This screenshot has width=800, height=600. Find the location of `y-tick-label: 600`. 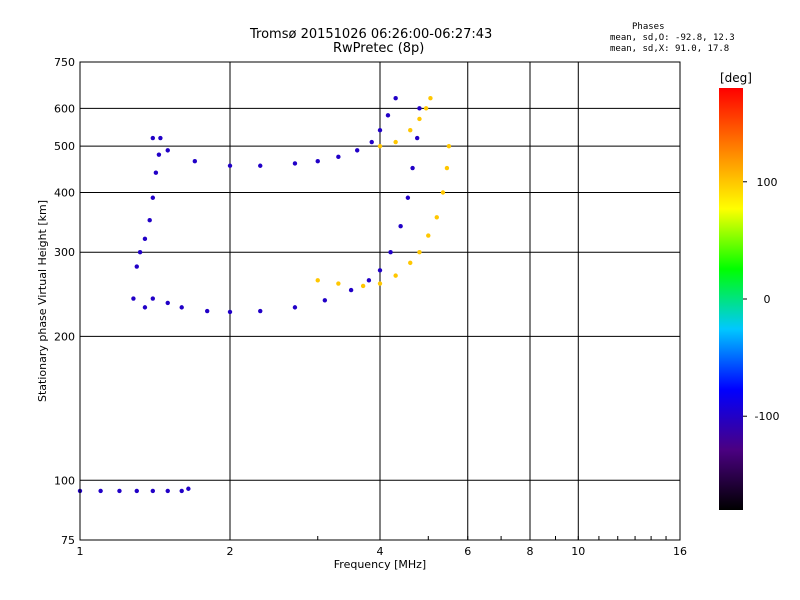

y-tick-label: 600 is located at coordinates (64, 108).